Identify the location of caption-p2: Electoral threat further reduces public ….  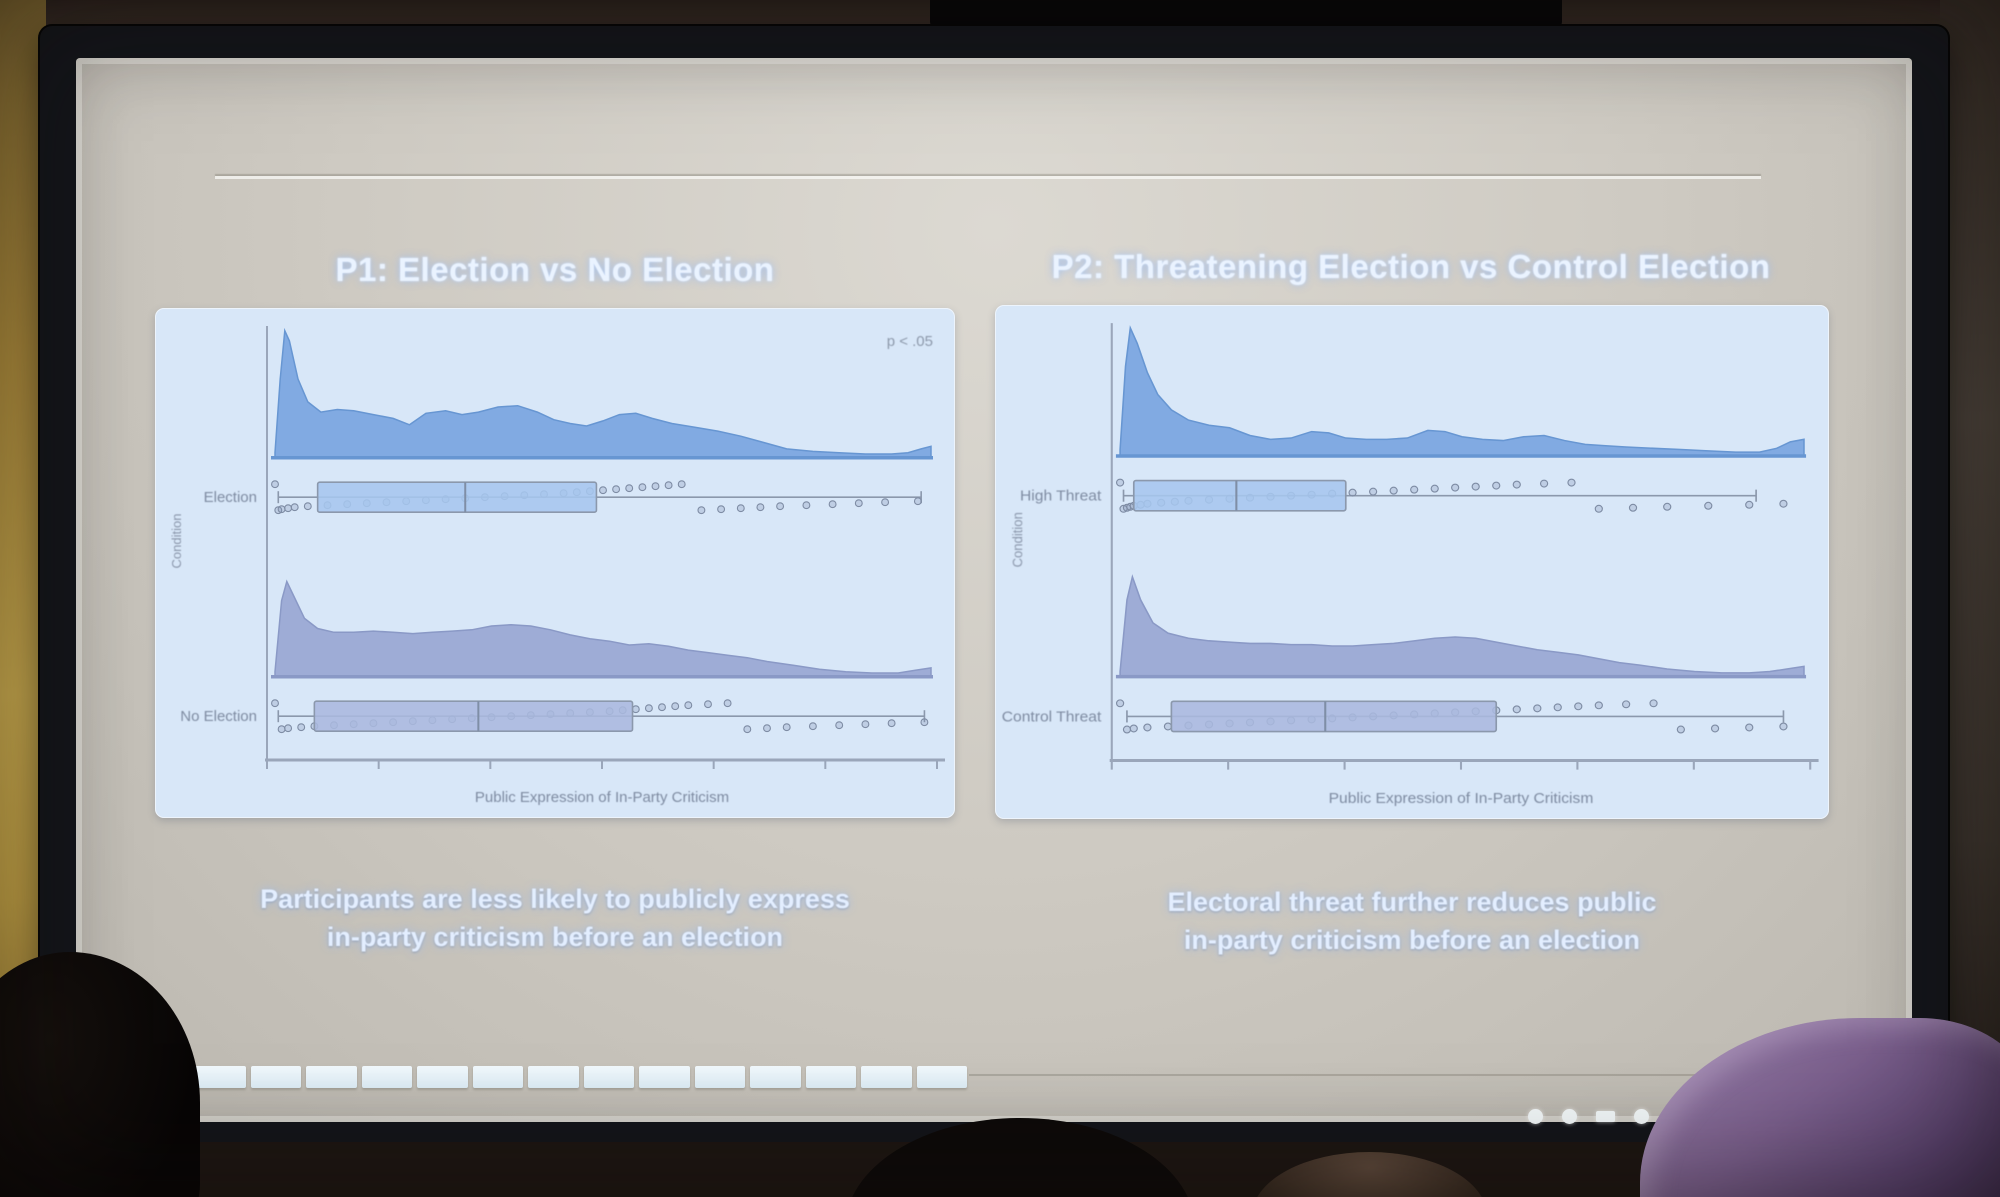
(1412, 921).